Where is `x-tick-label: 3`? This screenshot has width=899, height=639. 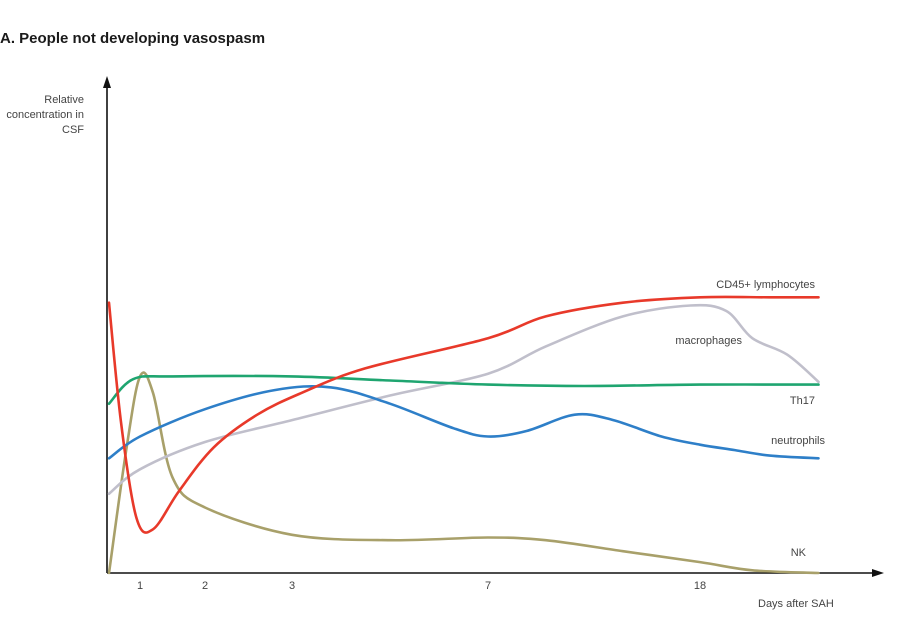
x-tick-label: 3 is located at coordinates (292, 586).